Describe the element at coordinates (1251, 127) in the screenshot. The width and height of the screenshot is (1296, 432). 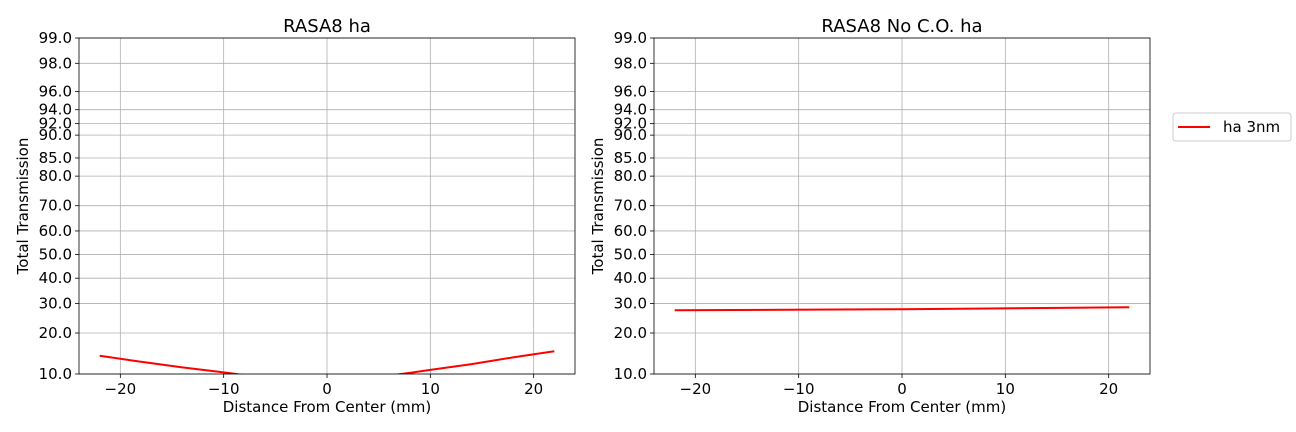
I see `legend-label: ha 3nm` at that location.